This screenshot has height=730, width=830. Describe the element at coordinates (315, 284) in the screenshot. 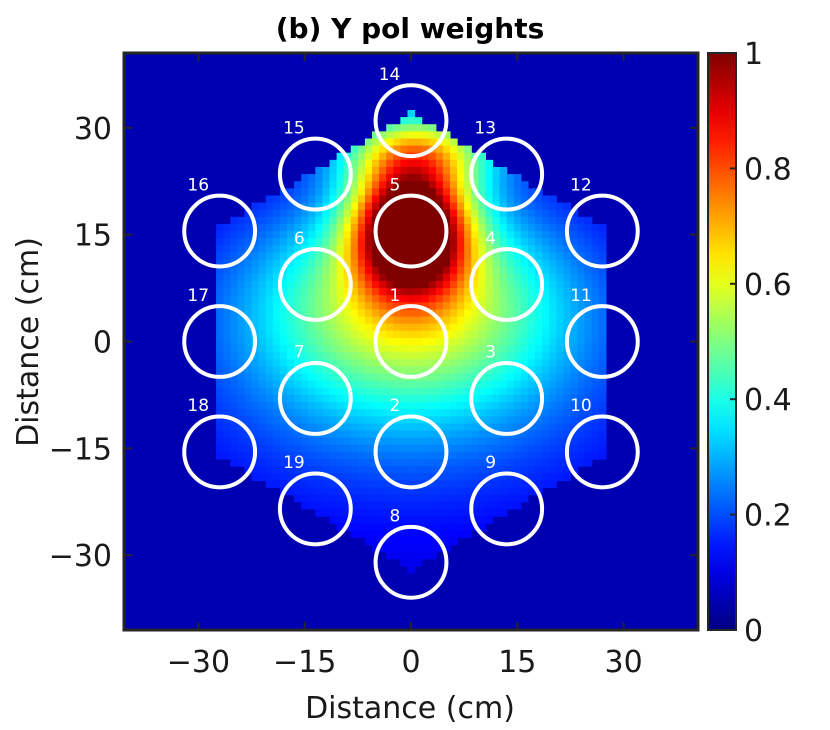

I see `horn-circle` at that location.